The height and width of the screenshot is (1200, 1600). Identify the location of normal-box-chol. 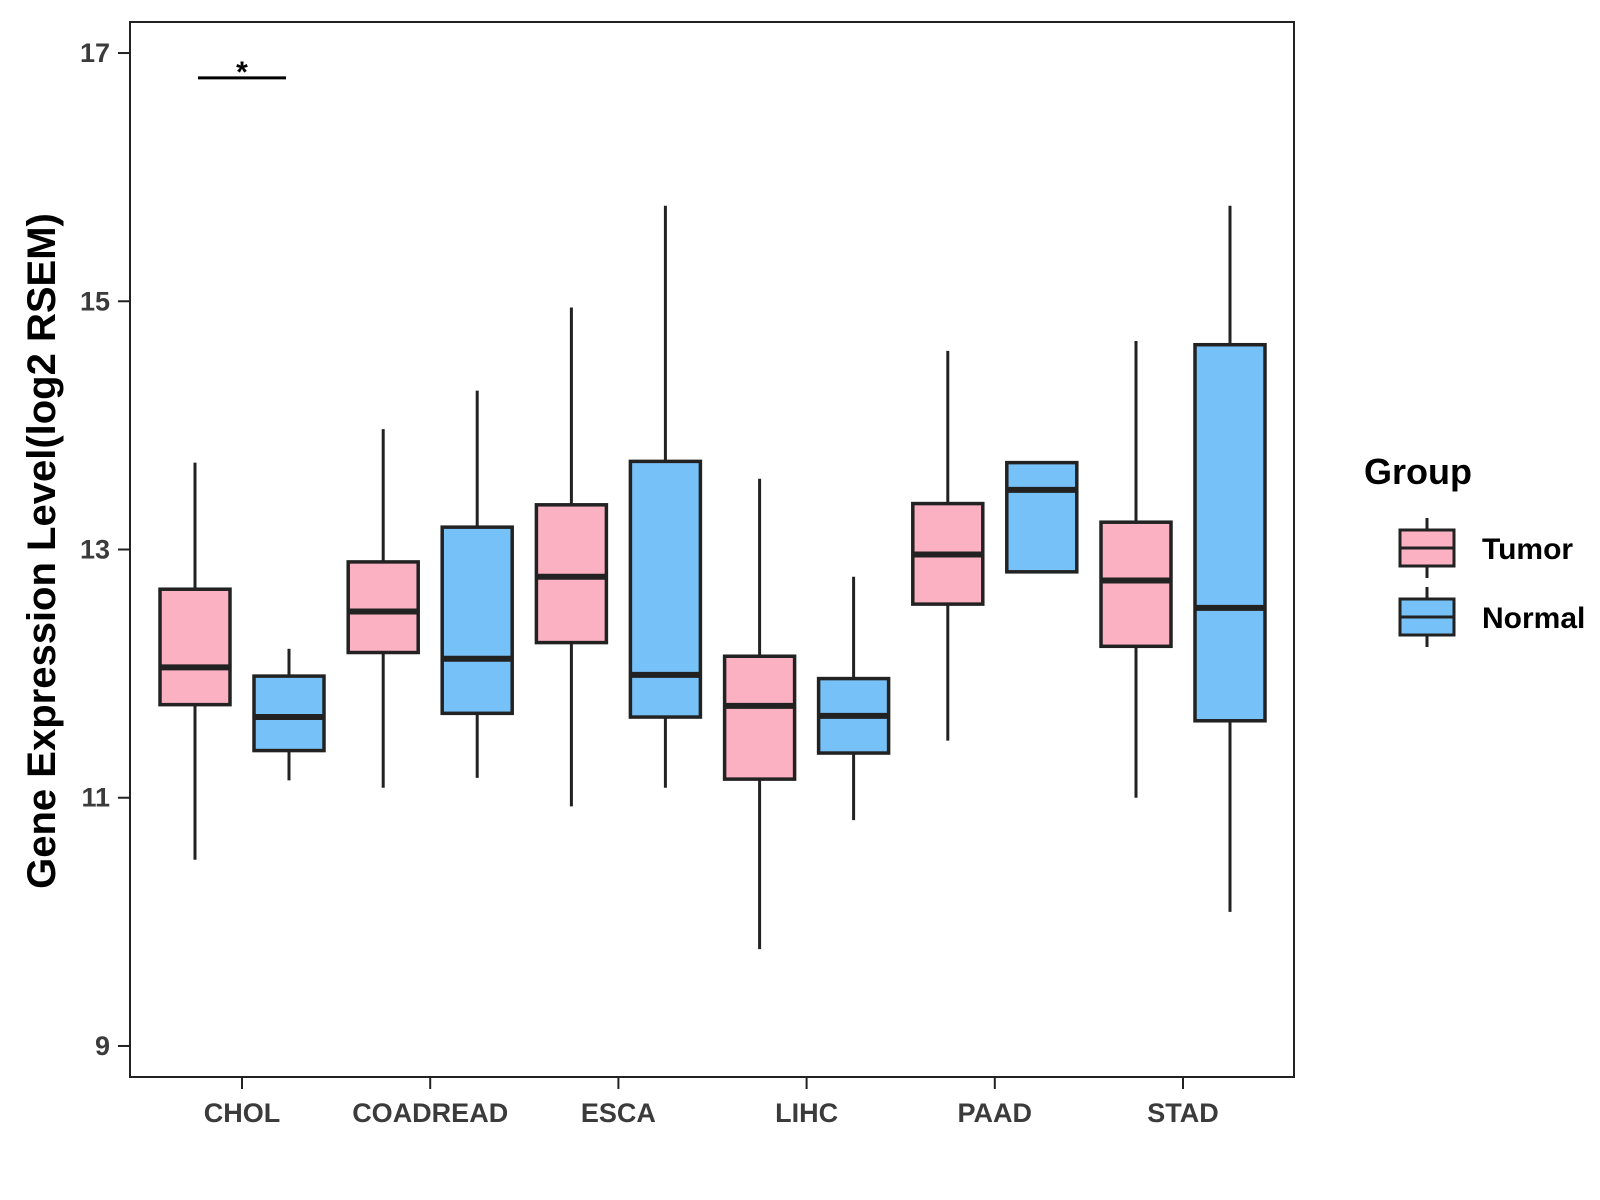
(289, 714).